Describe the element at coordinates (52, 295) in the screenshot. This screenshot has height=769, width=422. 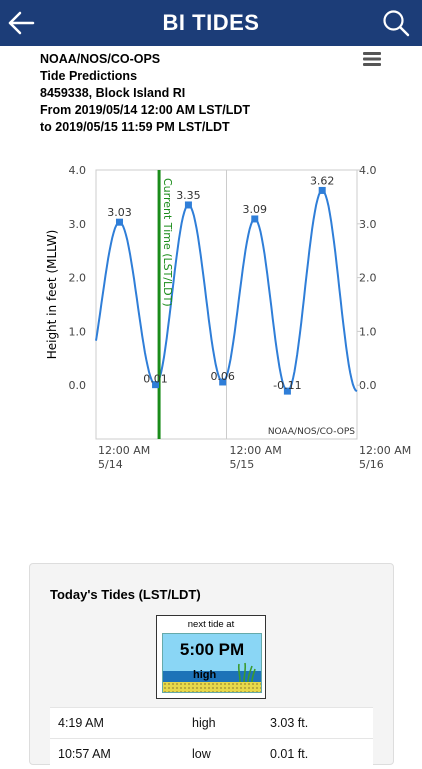
I see `y-axis-label: Height in feet (MLLW)` at that location.